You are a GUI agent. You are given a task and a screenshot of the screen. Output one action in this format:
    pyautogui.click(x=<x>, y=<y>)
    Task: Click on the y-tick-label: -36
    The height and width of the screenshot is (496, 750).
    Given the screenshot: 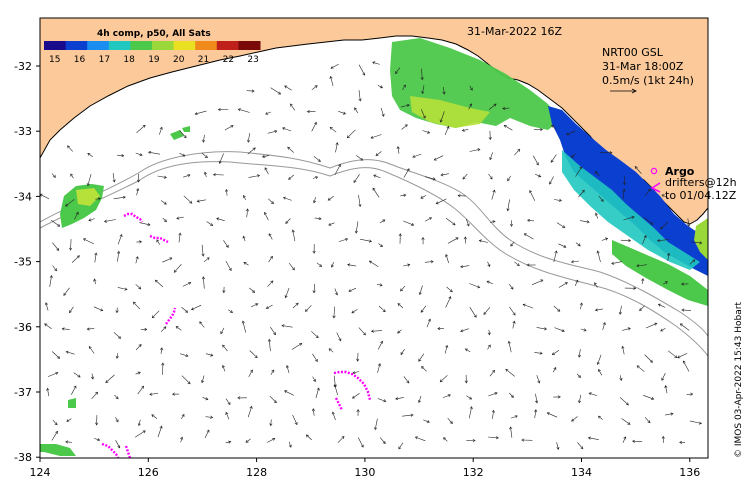 What is the action you would take?
    pyautogui.click(x=23, y=327)
    